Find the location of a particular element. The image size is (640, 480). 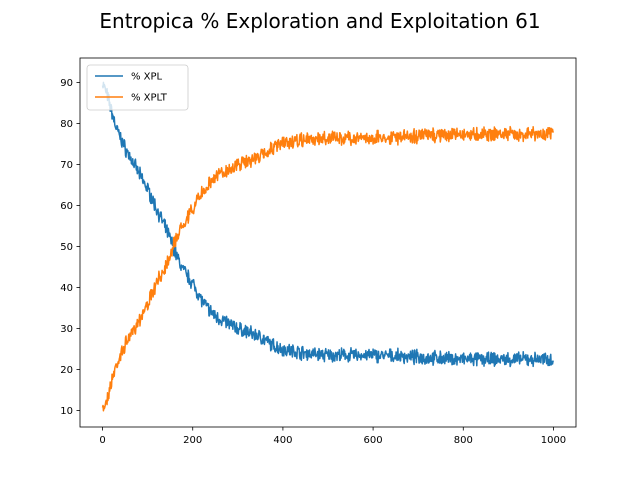

y-tick-label-2: 30 is located at coordinates (66, 329).